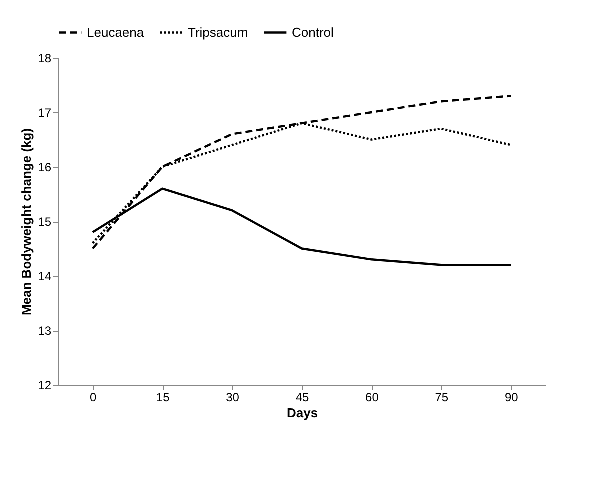  I want to click on x-axis-title: Days, so click(302, 413).